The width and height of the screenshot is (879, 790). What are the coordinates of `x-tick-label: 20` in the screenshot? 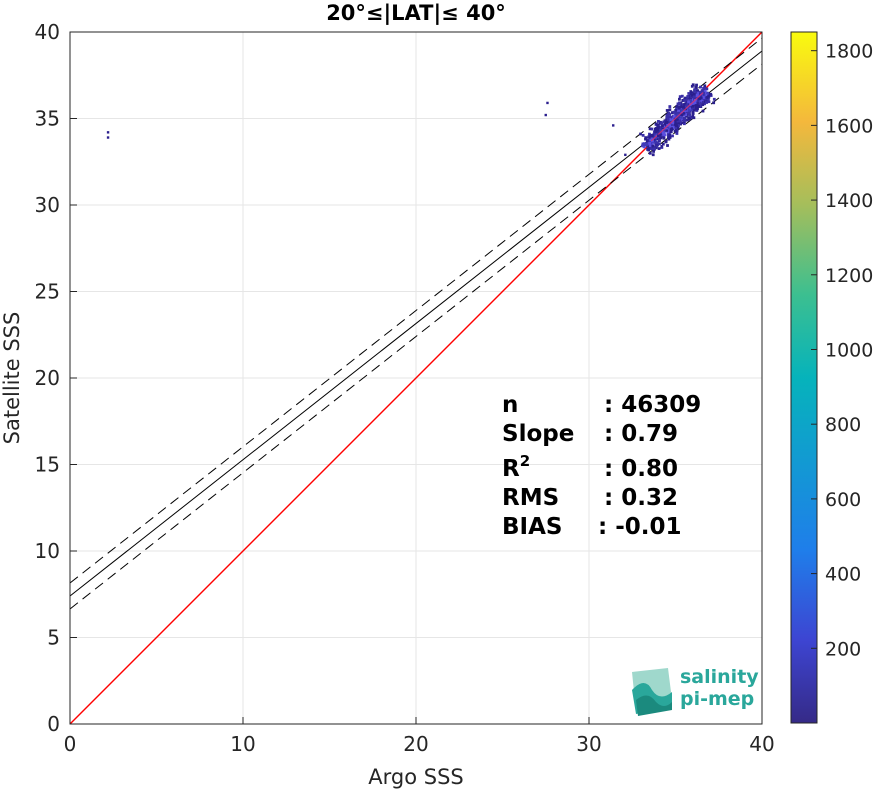 It's located at (415, 744).